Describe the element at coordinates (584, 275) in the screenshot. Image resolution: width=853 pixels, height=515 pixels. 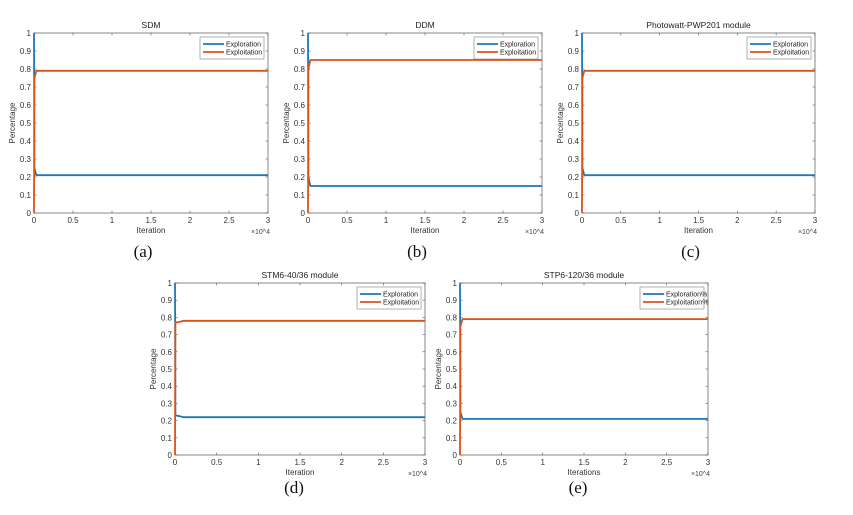
I see `chart-title: STP6-120/36 module` at that location.